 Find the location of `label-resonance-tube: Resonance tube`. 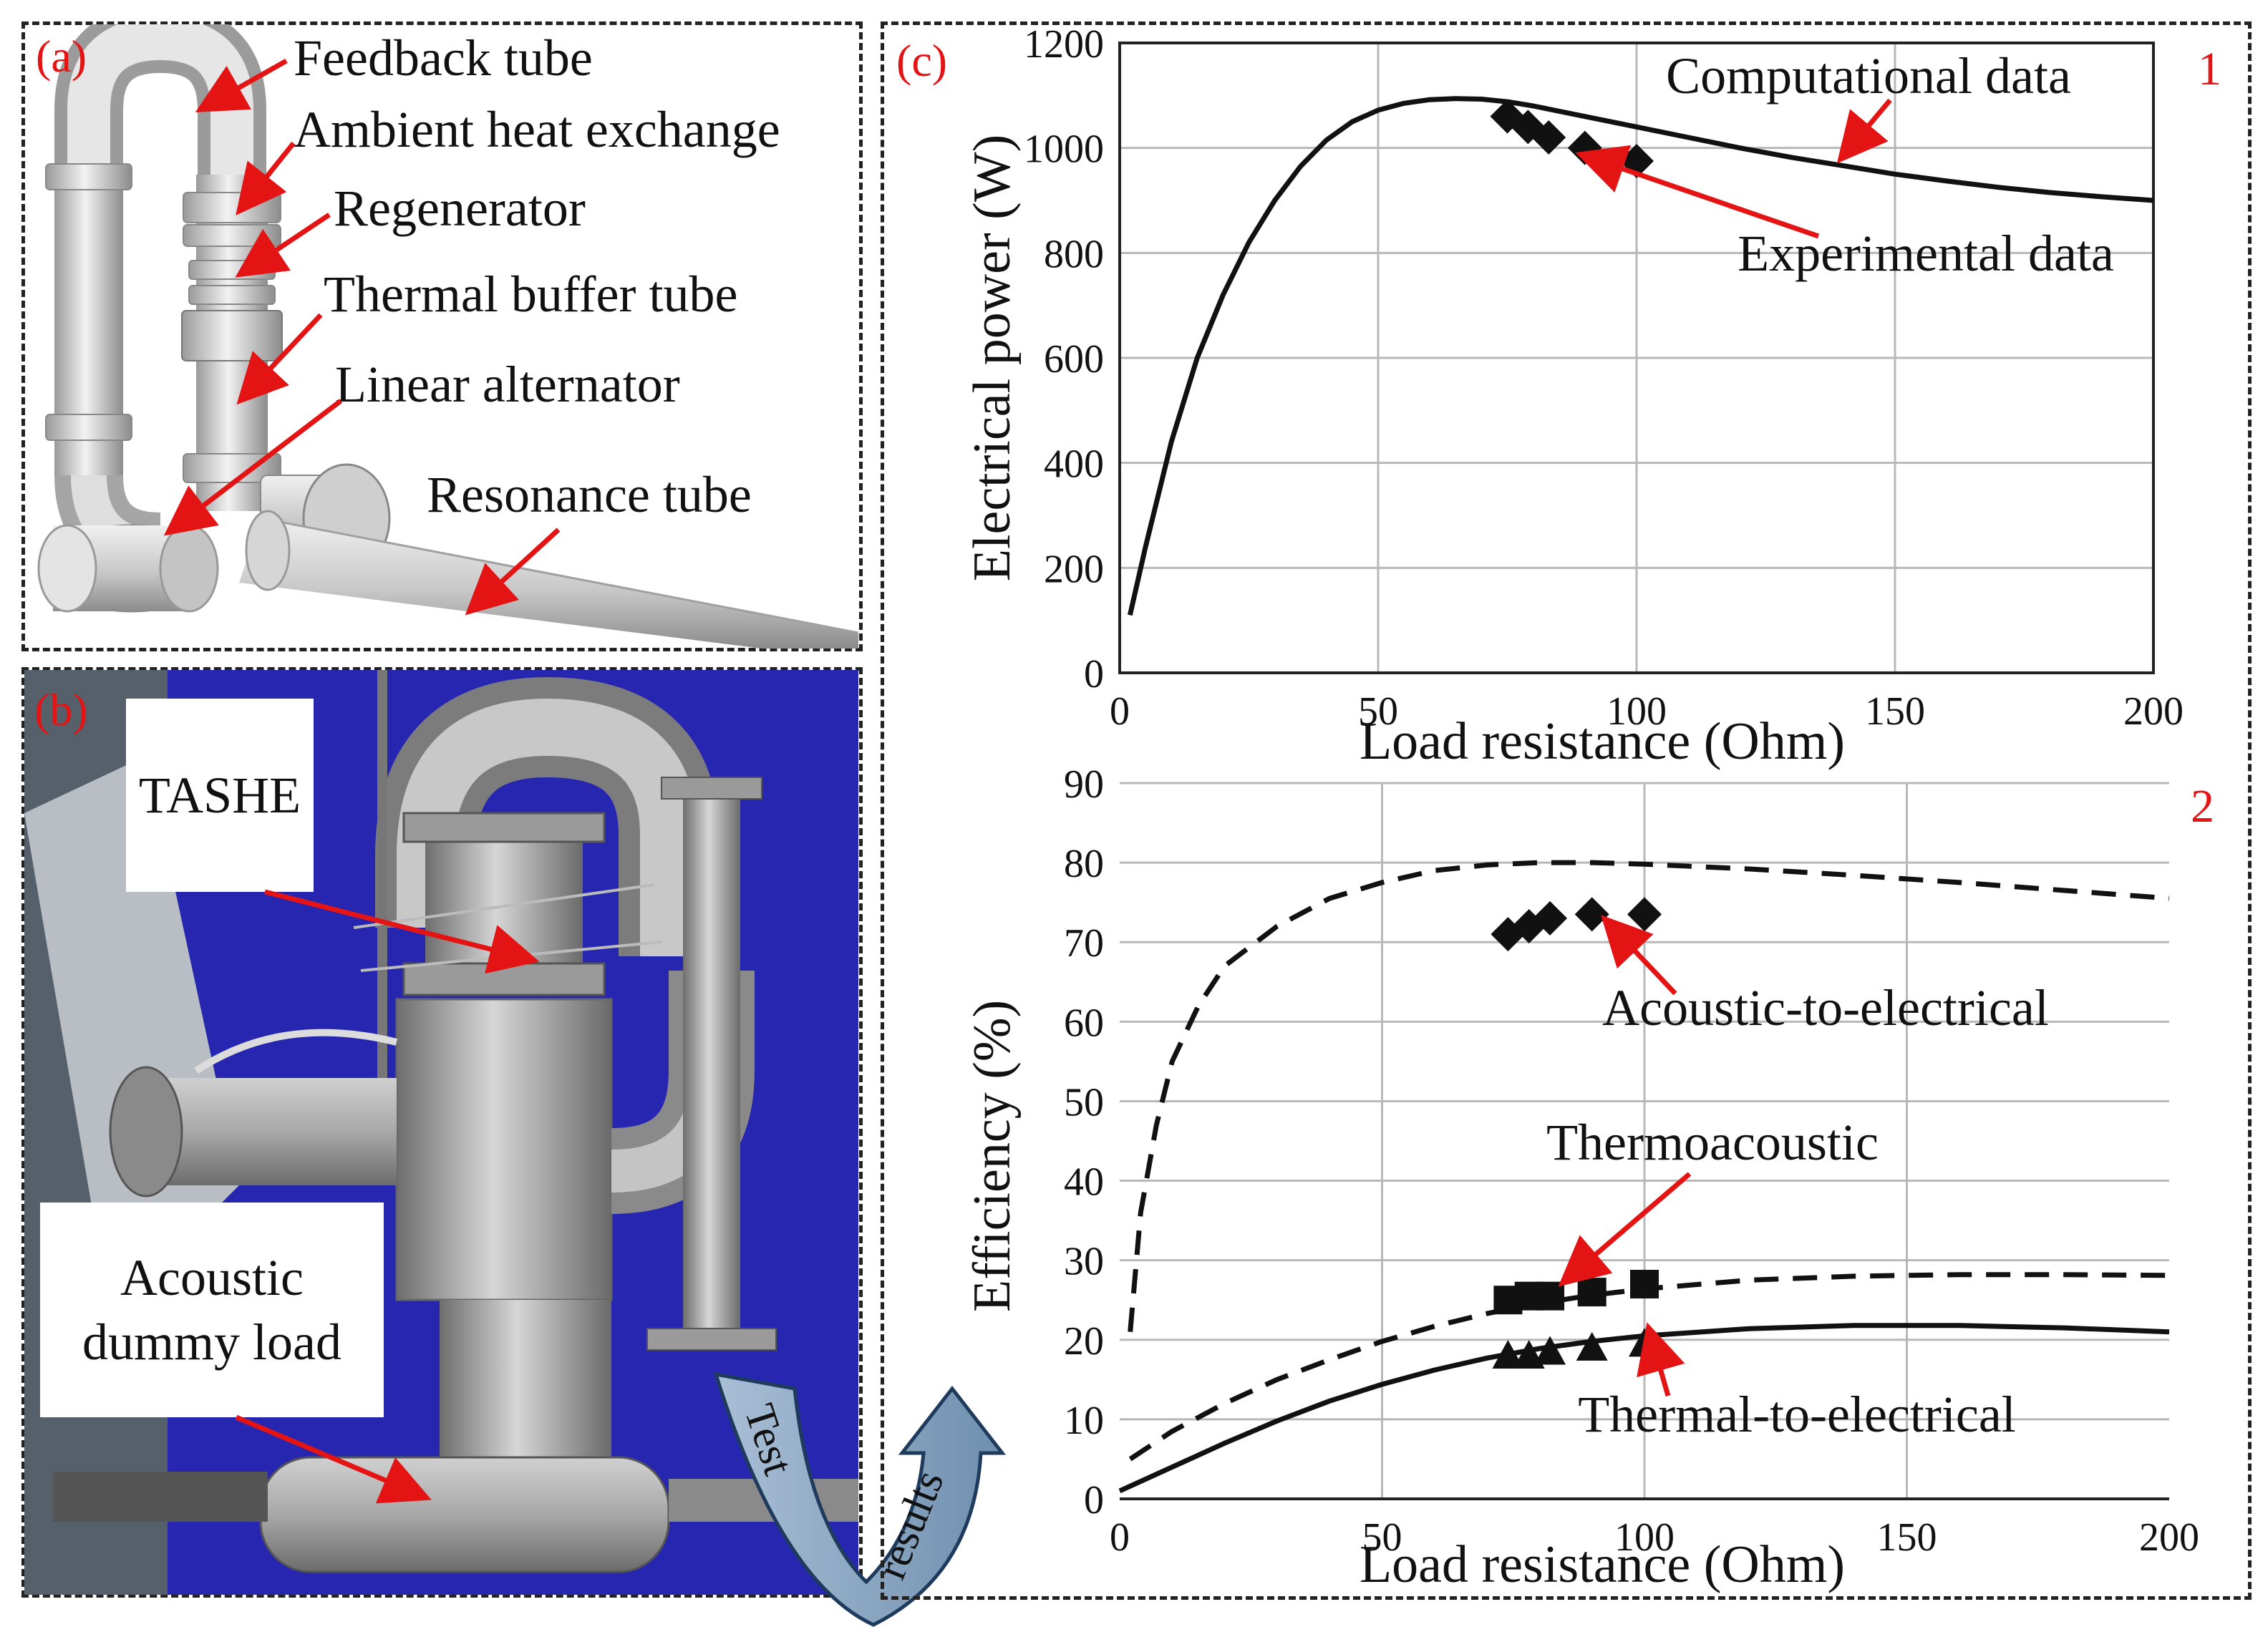

label-resonance-tube: Resonance tube is located at coordinates (589, 494).